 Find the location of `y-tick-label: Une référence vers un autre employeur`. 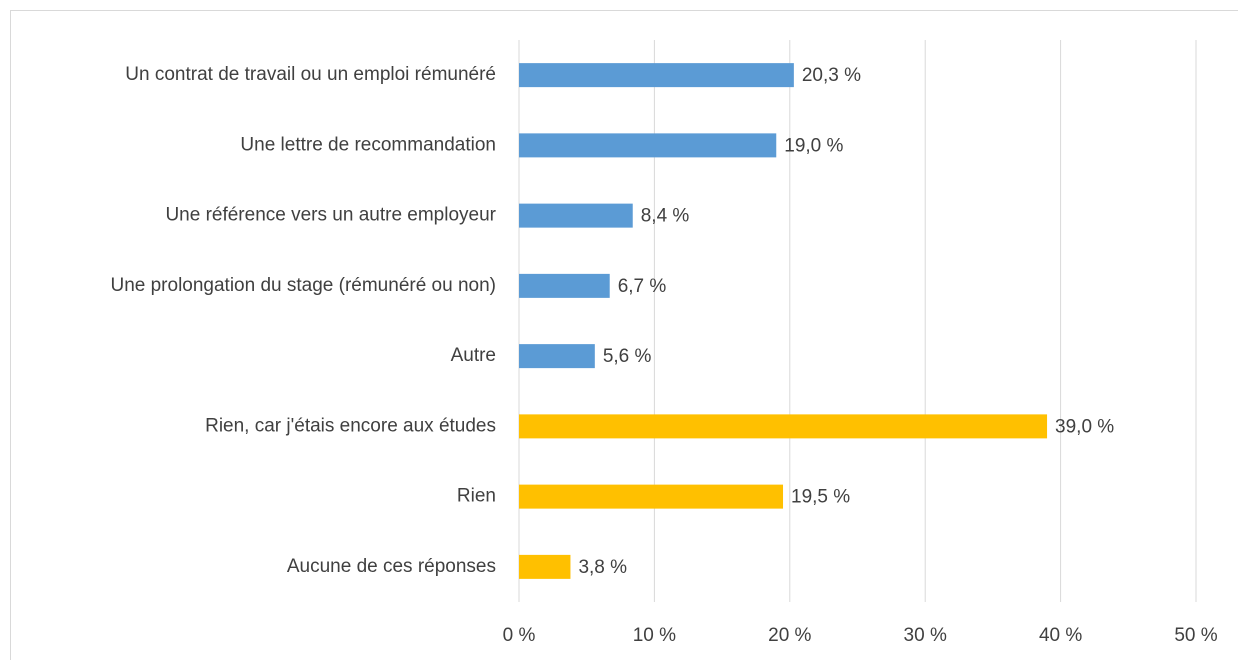

y-tick-label: Une référence vers un autre employeur is located at coordinates (330, 215).